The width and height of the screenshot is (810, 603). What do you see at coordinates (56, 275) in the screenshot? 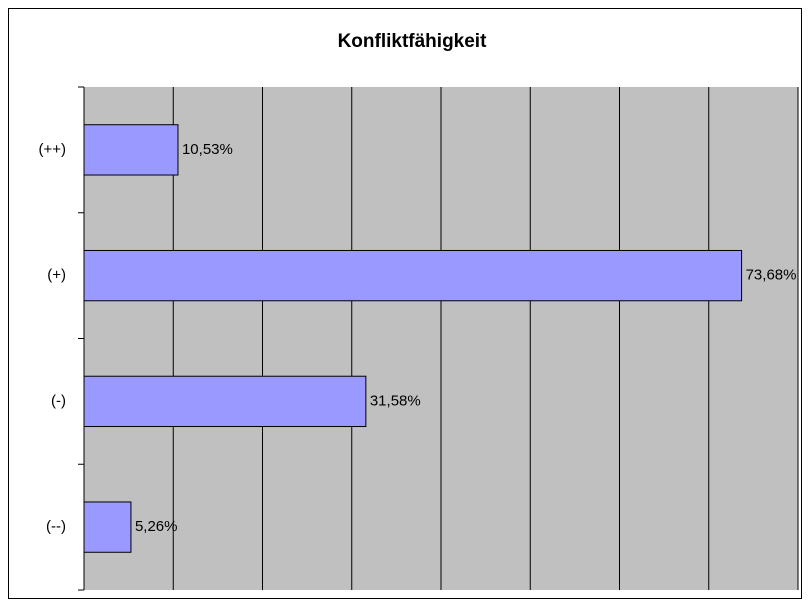
I see `y-tick-label: (+)` at bounding box center [56, 275].